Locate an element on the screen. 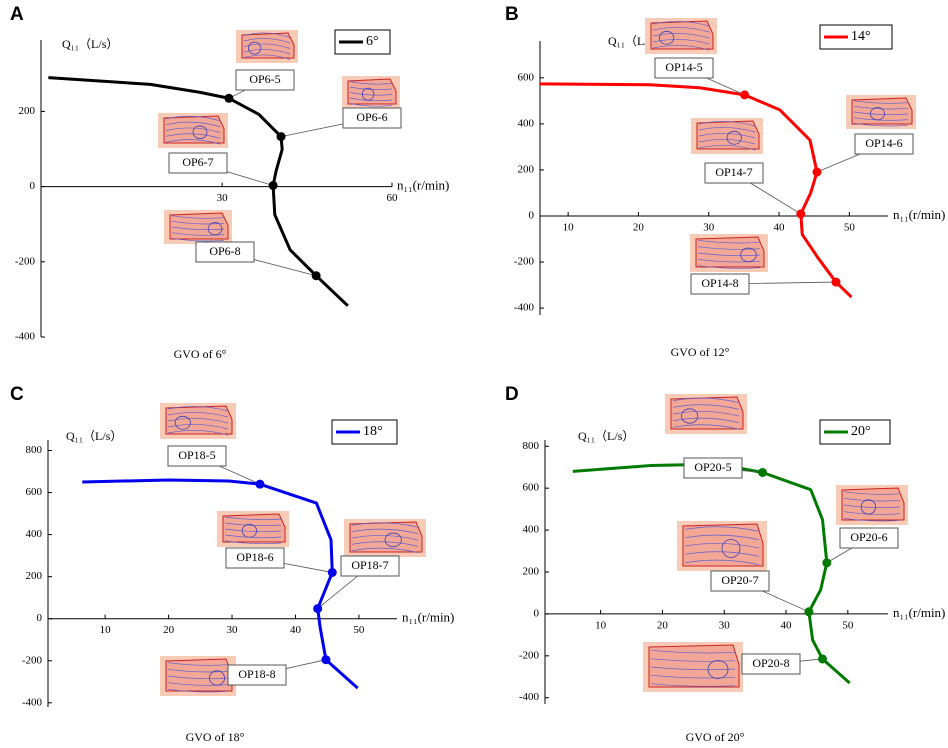 The width and height of the screenshot is (948, 748). point-label: OP20-8 is located at coordinates (770, 663).